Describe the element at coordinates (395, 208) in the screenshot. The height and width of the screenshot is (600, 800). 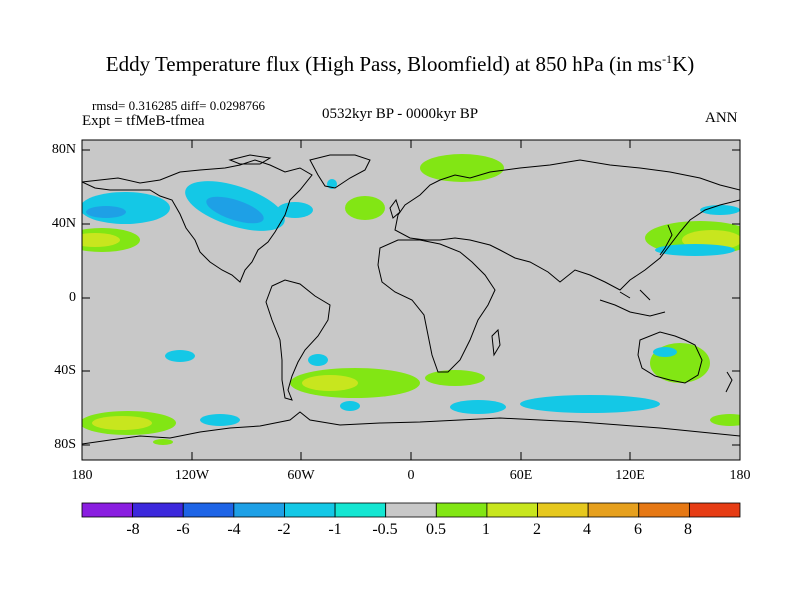
I see `coast-british-isles` at that location.